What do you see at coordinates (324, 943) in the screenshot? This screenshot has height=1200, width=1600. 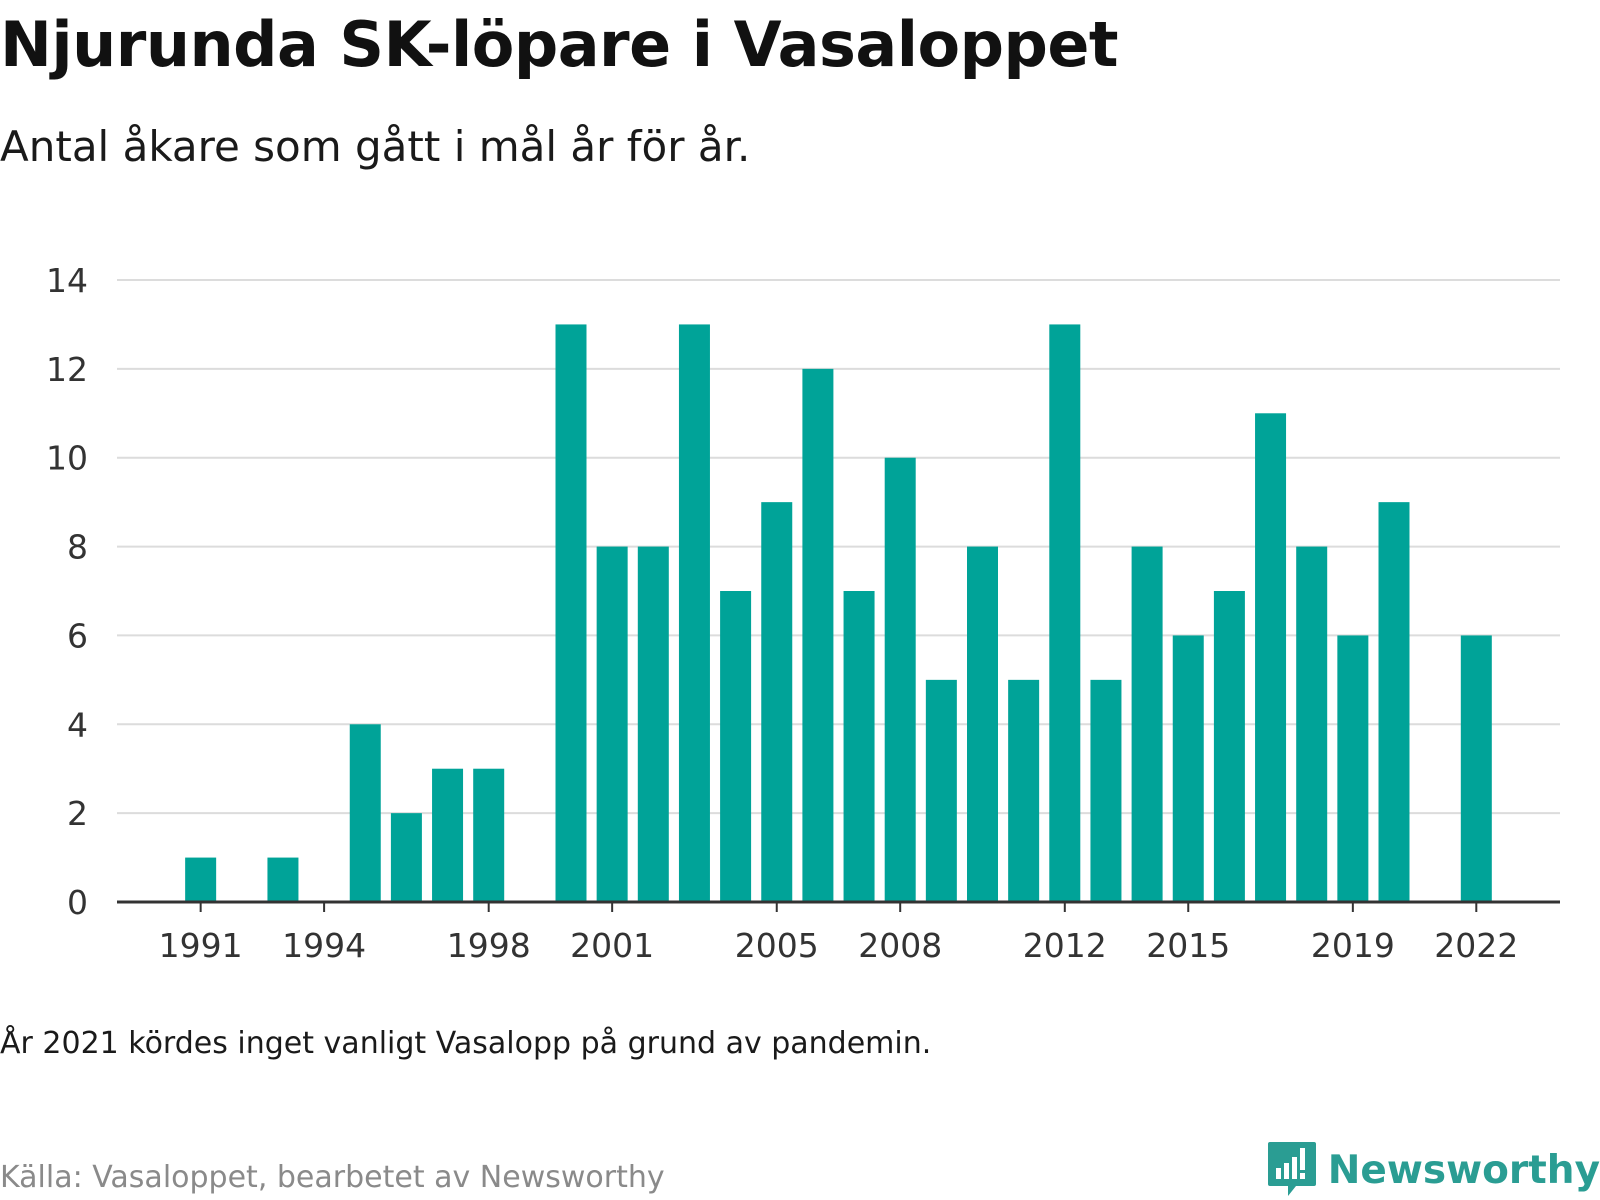 I see `x-tick-label: 1994` at bounding box center [324, 943].